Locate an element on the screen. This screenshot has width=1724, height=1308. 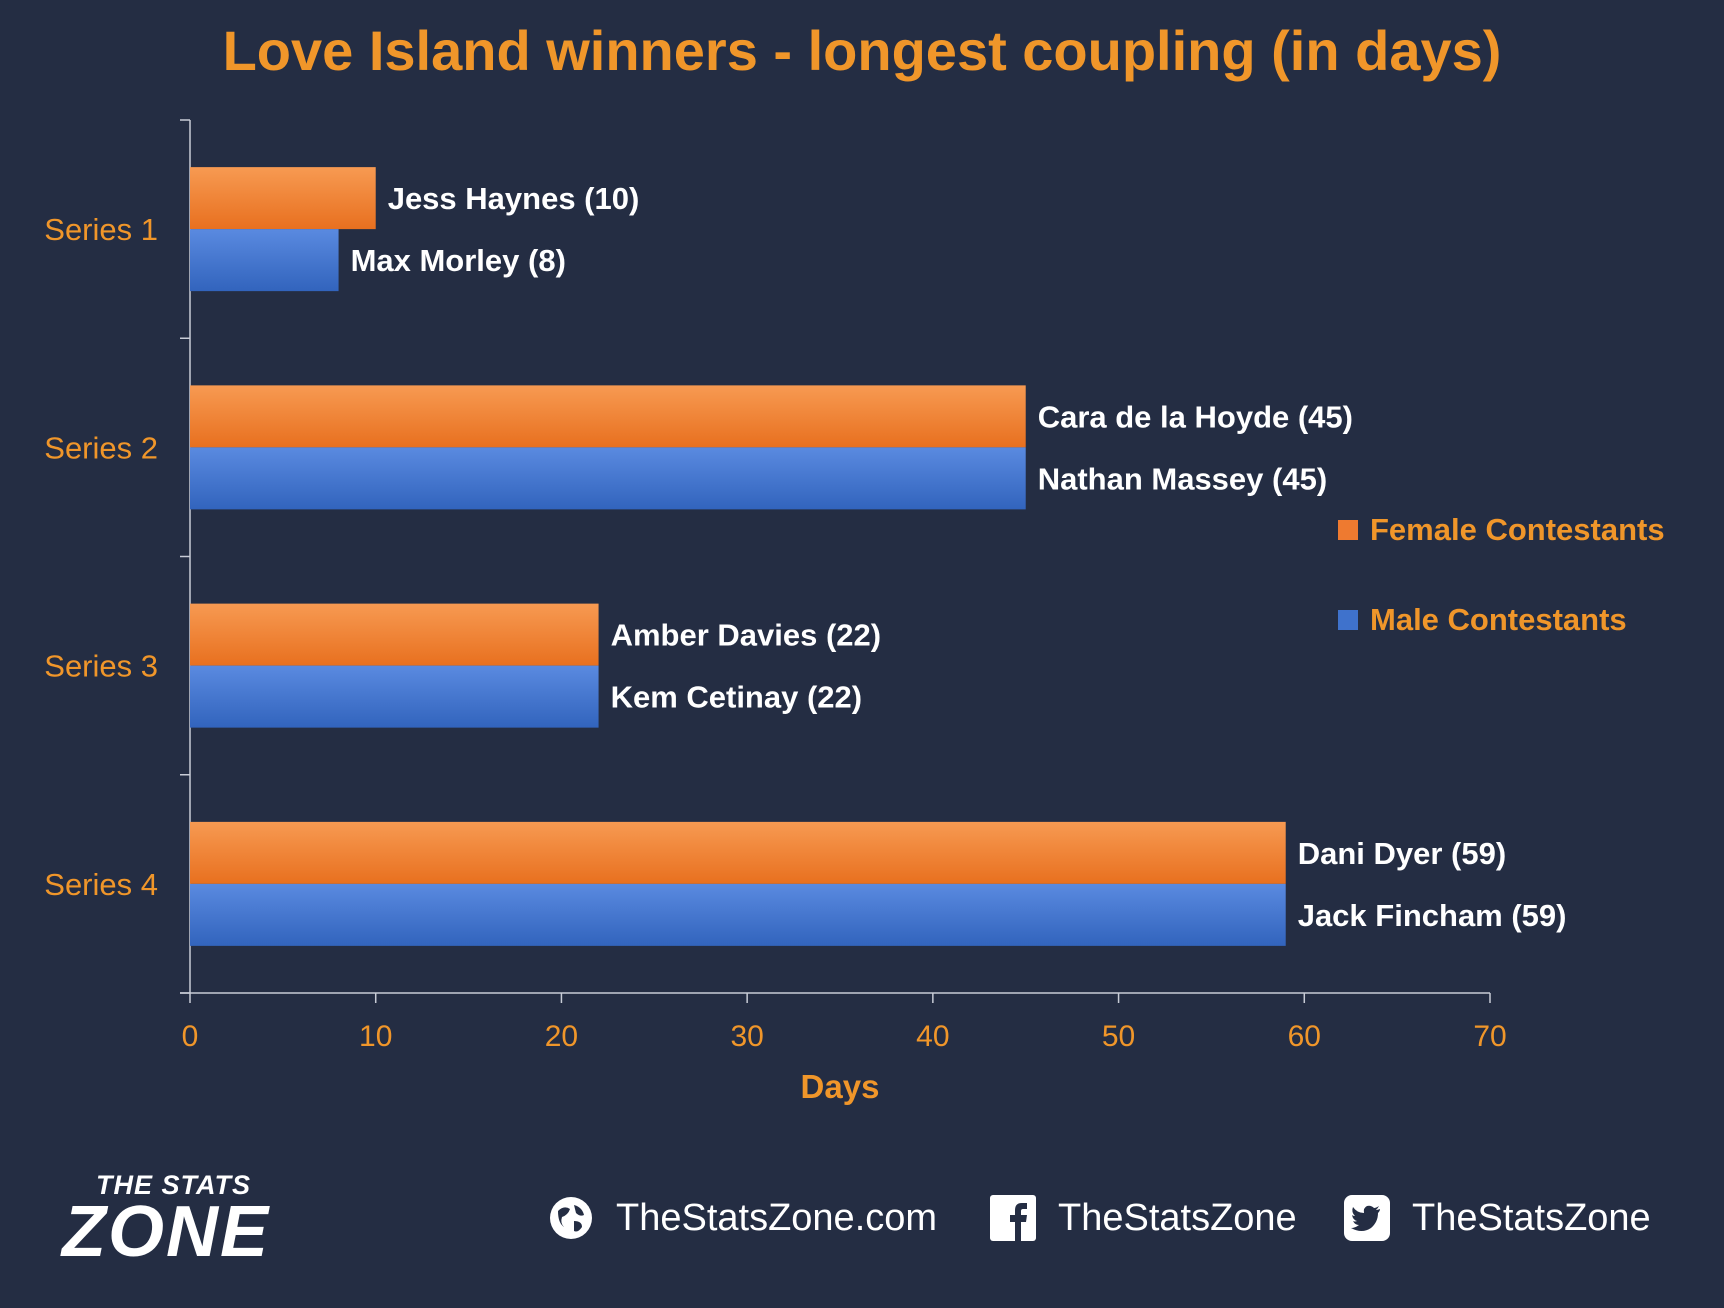
twitter-link: TheStatsZone is located at coordinates (1497, 1218).